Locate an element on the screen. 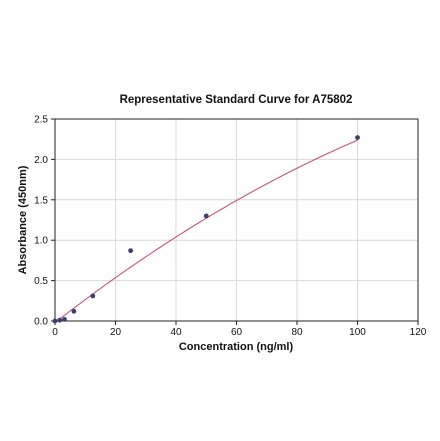 Image resolution: width=440 pixels, height=441 pixels. x-tick-label: 120 is located at coordinates (418, 332).